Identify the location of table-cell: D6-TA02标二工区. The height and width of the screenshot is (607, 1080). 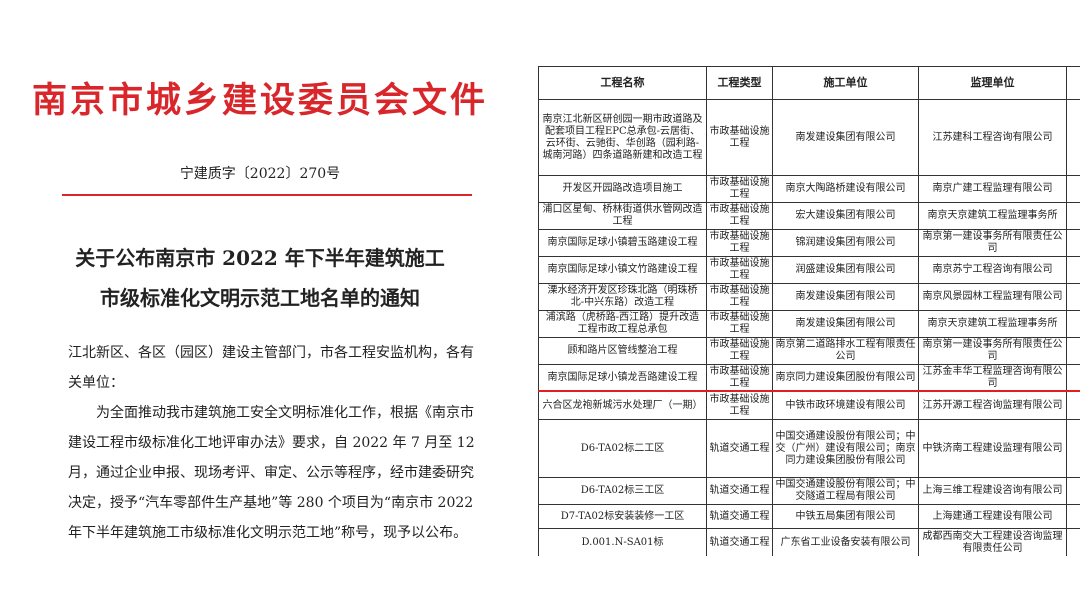
(622, 448).